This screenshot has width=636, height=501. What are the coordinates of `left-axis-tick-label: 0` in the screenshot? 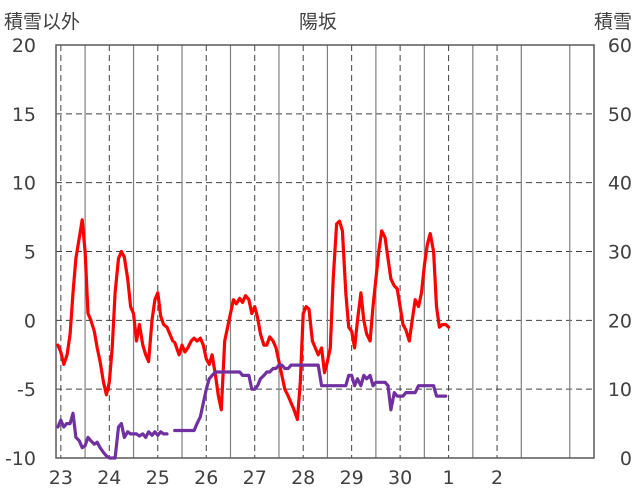 It's located at (30, 321).